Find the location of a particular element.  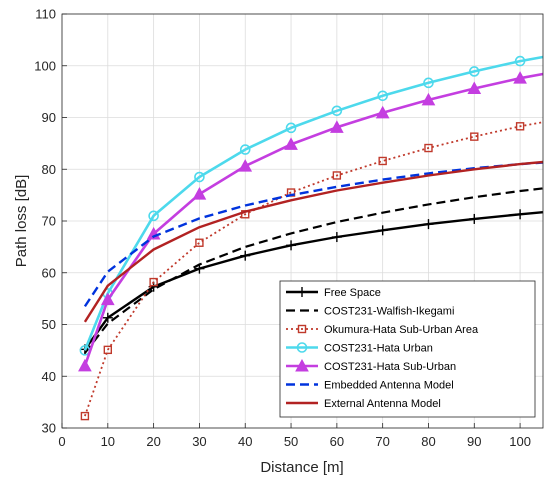

y-tick-label: 80 is located at coordinates (49, 169).